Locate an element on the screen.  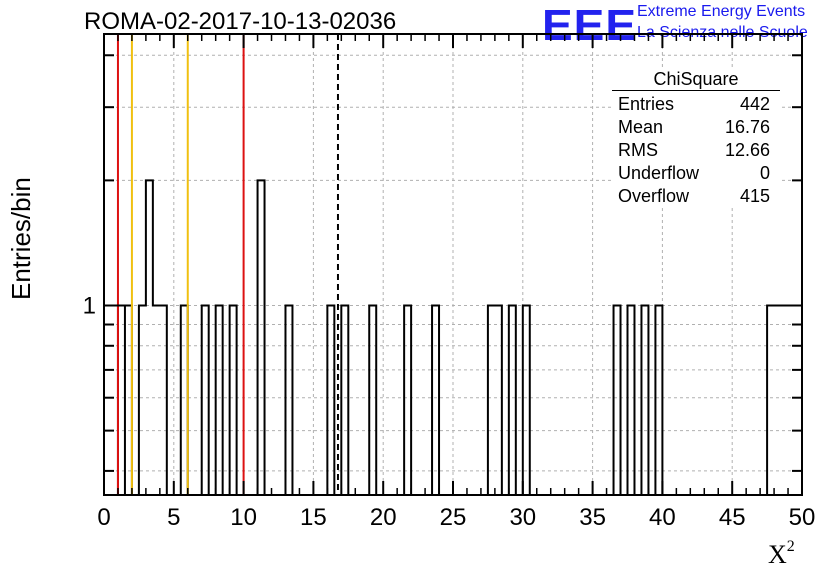
stats-value: 16.76 is located at coordinates (747, 127).